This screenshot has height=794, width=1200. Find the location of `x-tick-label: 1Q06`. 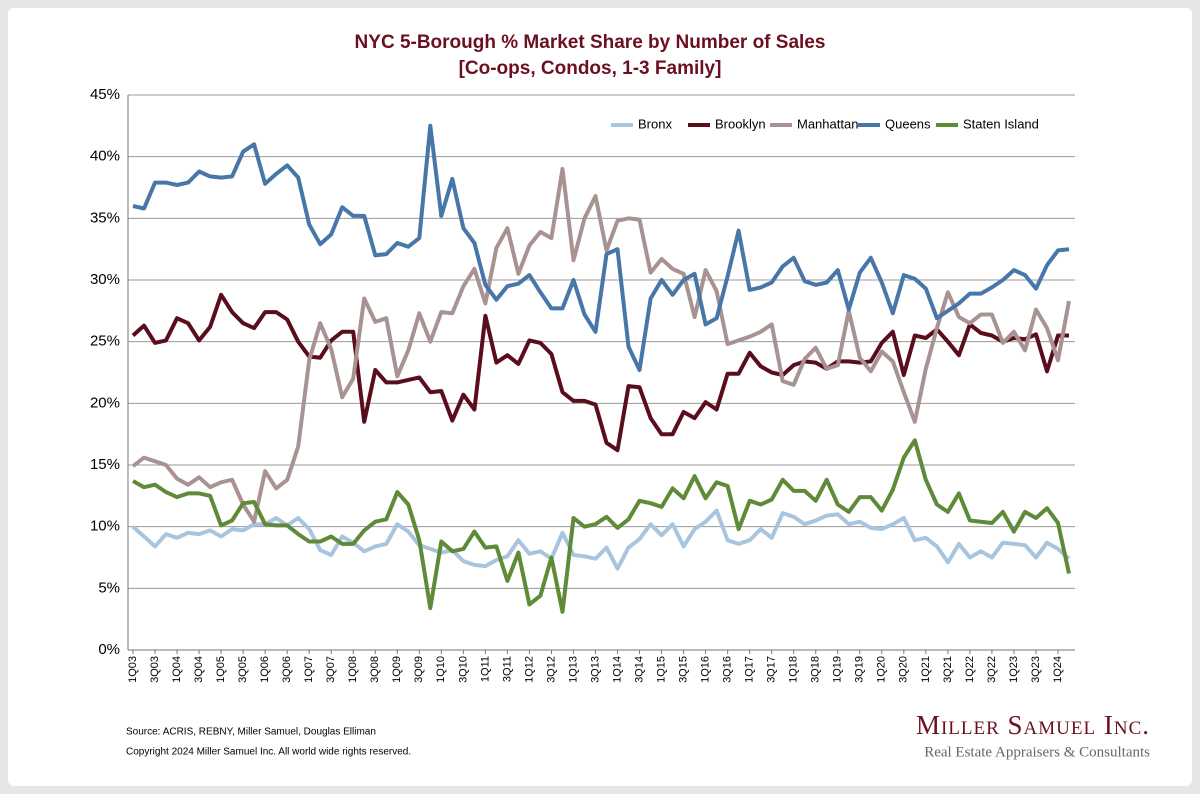

x-tick-label: 1Q06 is located at coordinates (265, 669).